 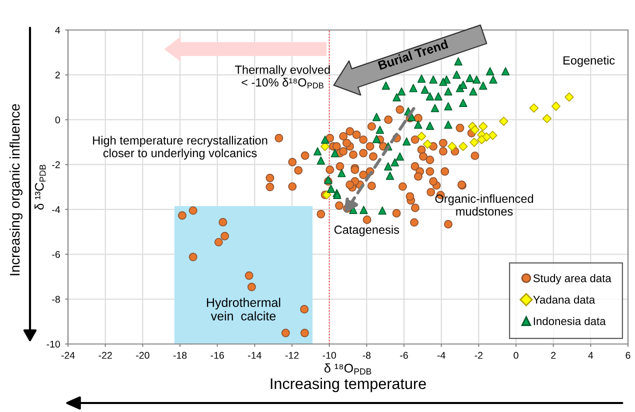 What do you see at coordinates (180, 148) in the screenshot?
I see `annotation: High temperature recrystallization closer to underlying volcanics` at bounding box center [180, 148].